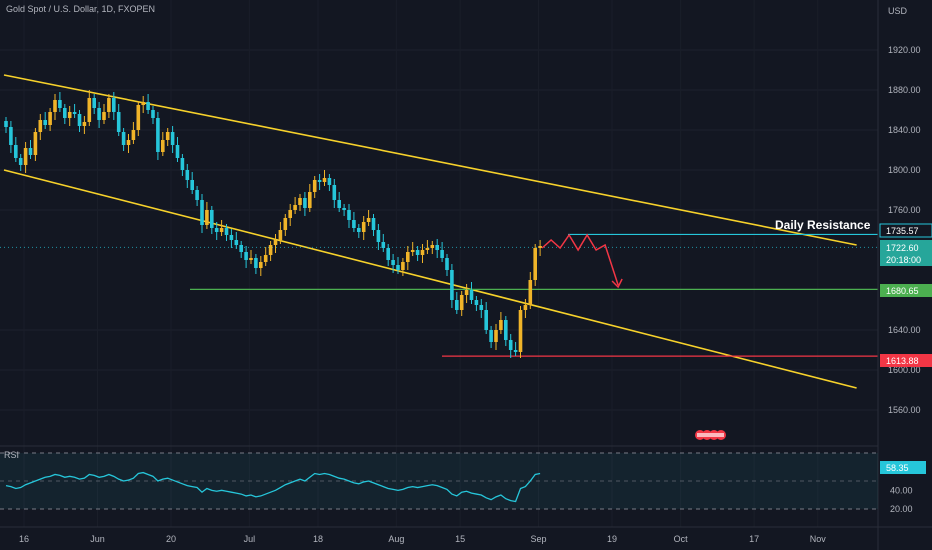 The width and height of the screenshot is (932, 550). I want to click on economic-event-icons, so click(710, 435).